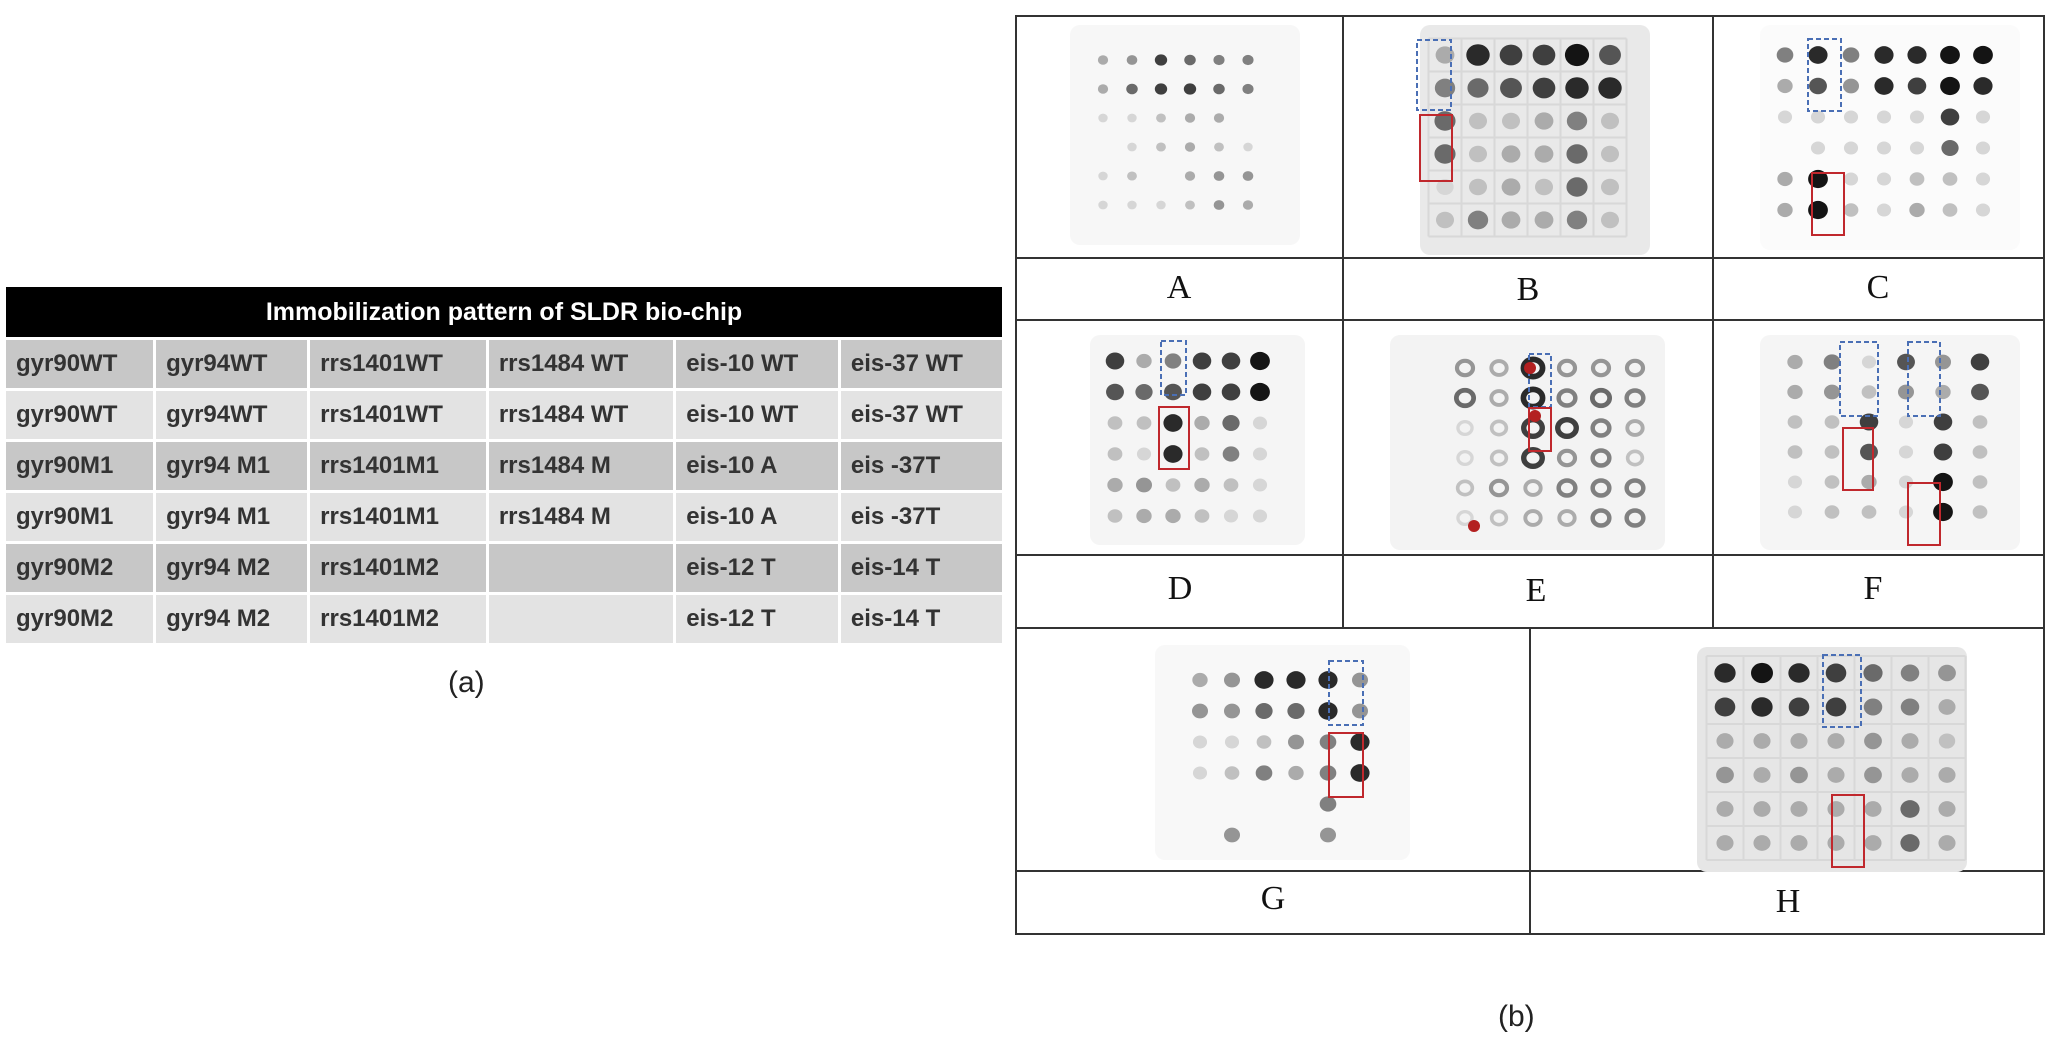 This screenshot has height=1051, width=2056. I want to click on table-header-row: Immobilization pattern of SLDR bio-chip, so click(504, 313).